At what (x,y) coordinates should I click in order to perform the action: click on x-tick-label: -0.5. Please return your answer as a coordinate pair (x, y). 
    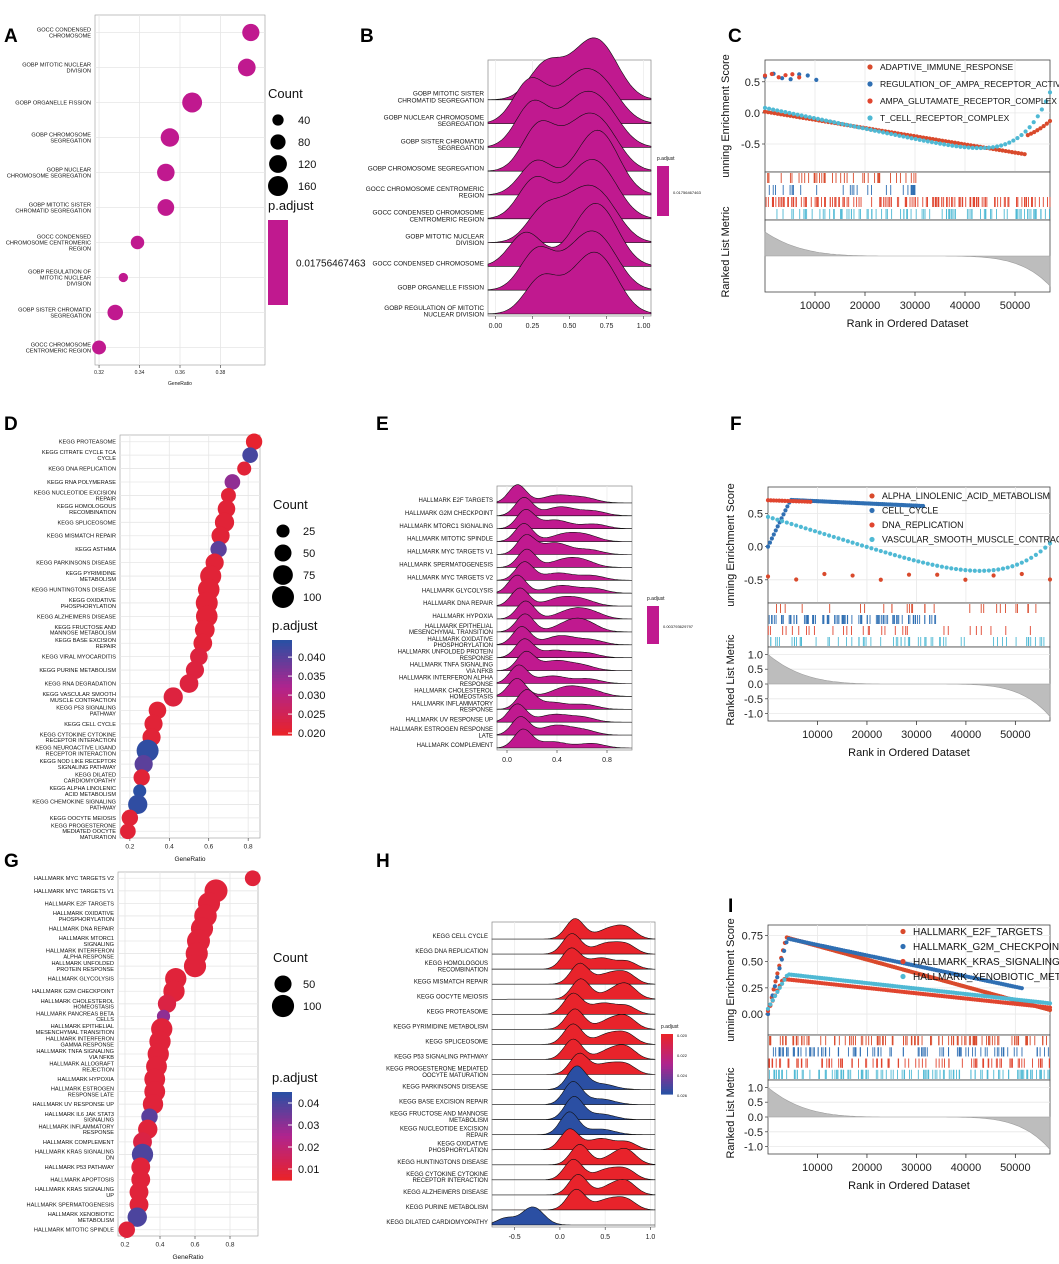
    Looking at the image, I should click on (515, 1237).